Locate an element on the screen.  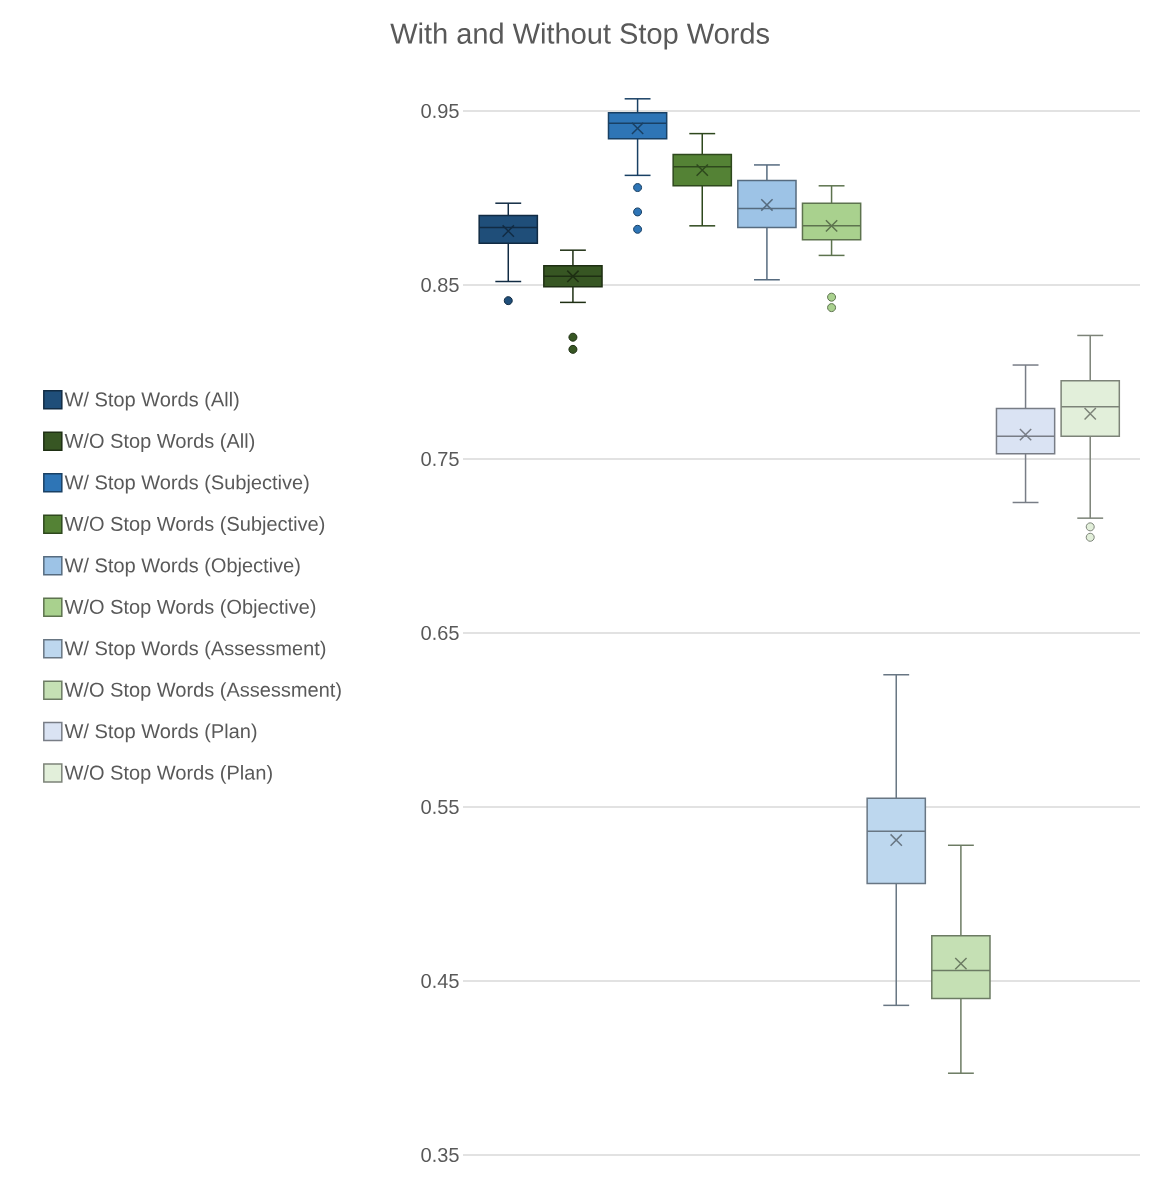
y-tick-label: 0.55 is located at coordinates (440, 807).